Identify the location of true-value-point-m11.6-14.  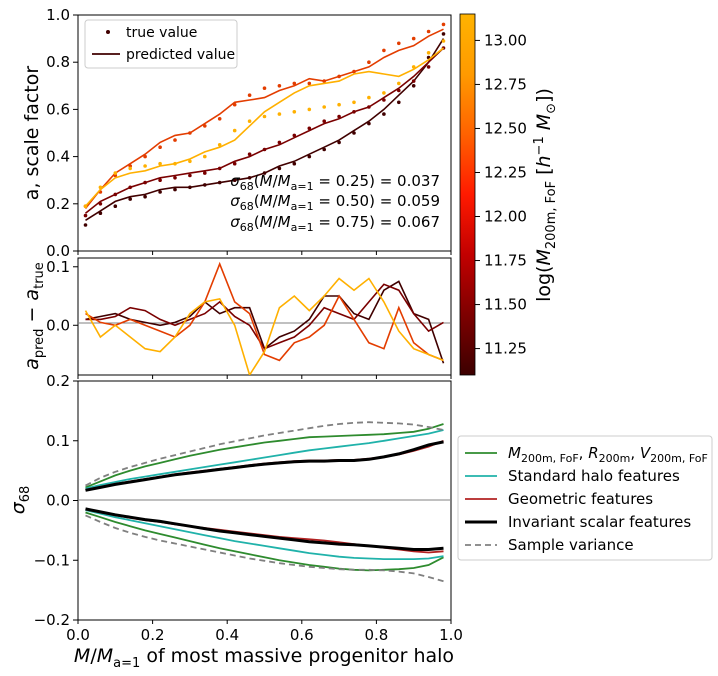
(294, 135).